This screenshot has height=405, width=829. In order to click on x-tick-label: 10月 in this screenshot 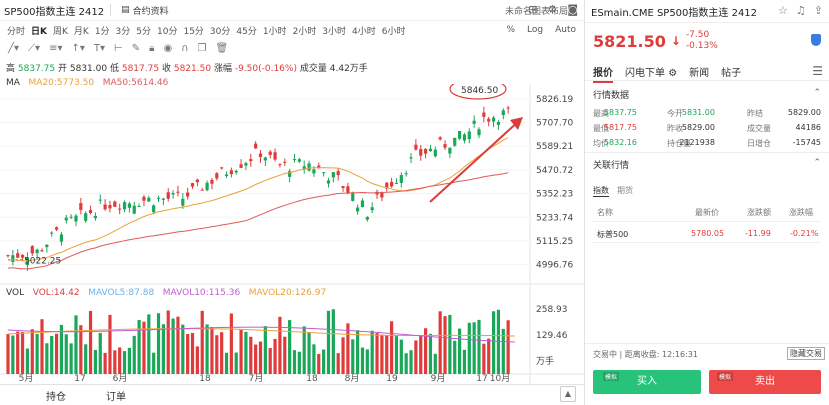, I will do `click(500, 378)`.